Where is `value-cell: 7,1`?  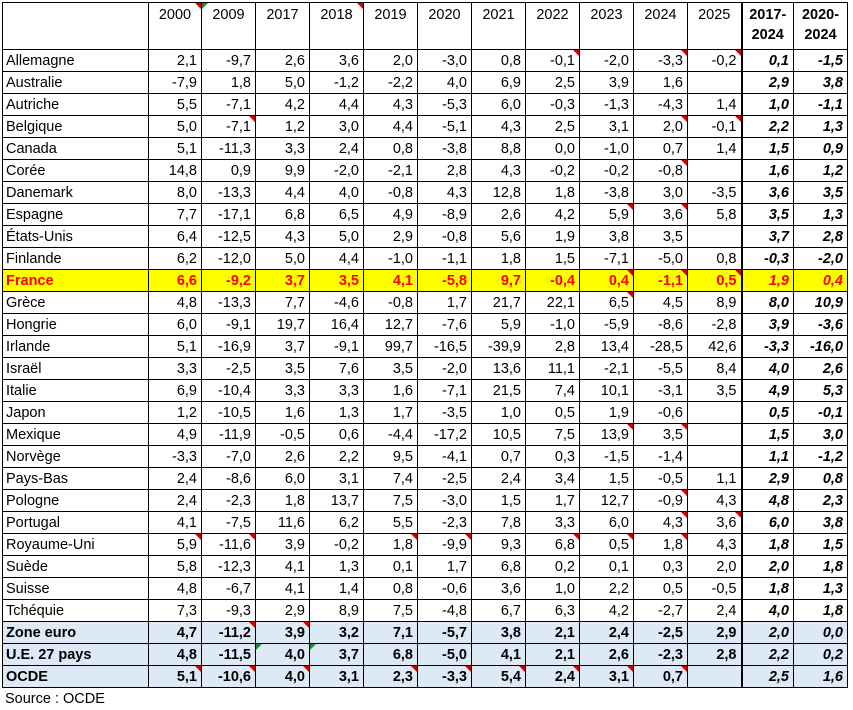 value-cell: 7,1 is located at coordinates (390, 632).